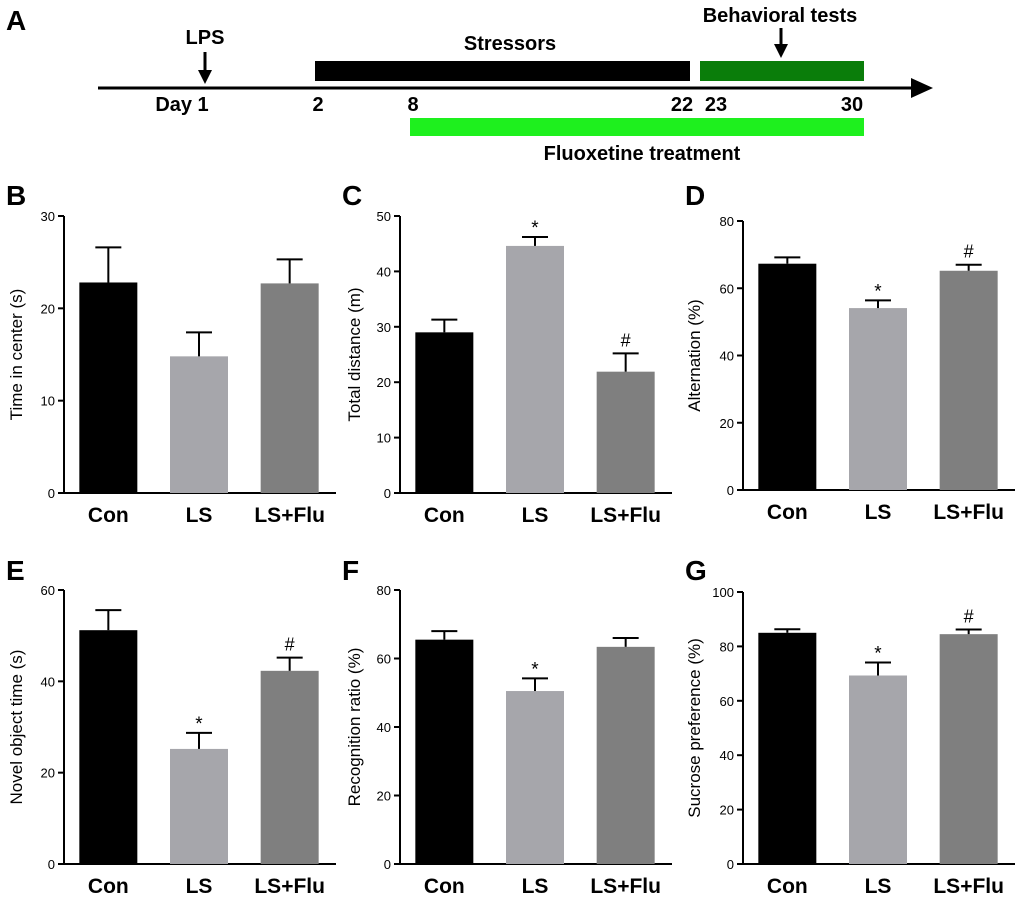 The image size is (1020, 899). Describe the element at coordinates (780, 16) in the screenshot. I see `behavioral-tests-label: Behavioral tests` at that location.